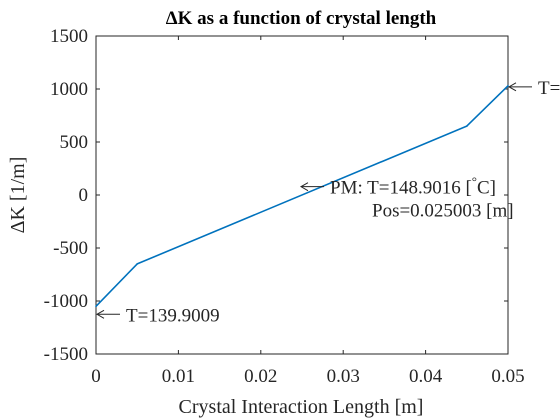 This screenshot has width=560, height=420. I want to click on y-tick-label: 0, so click(84, 195).